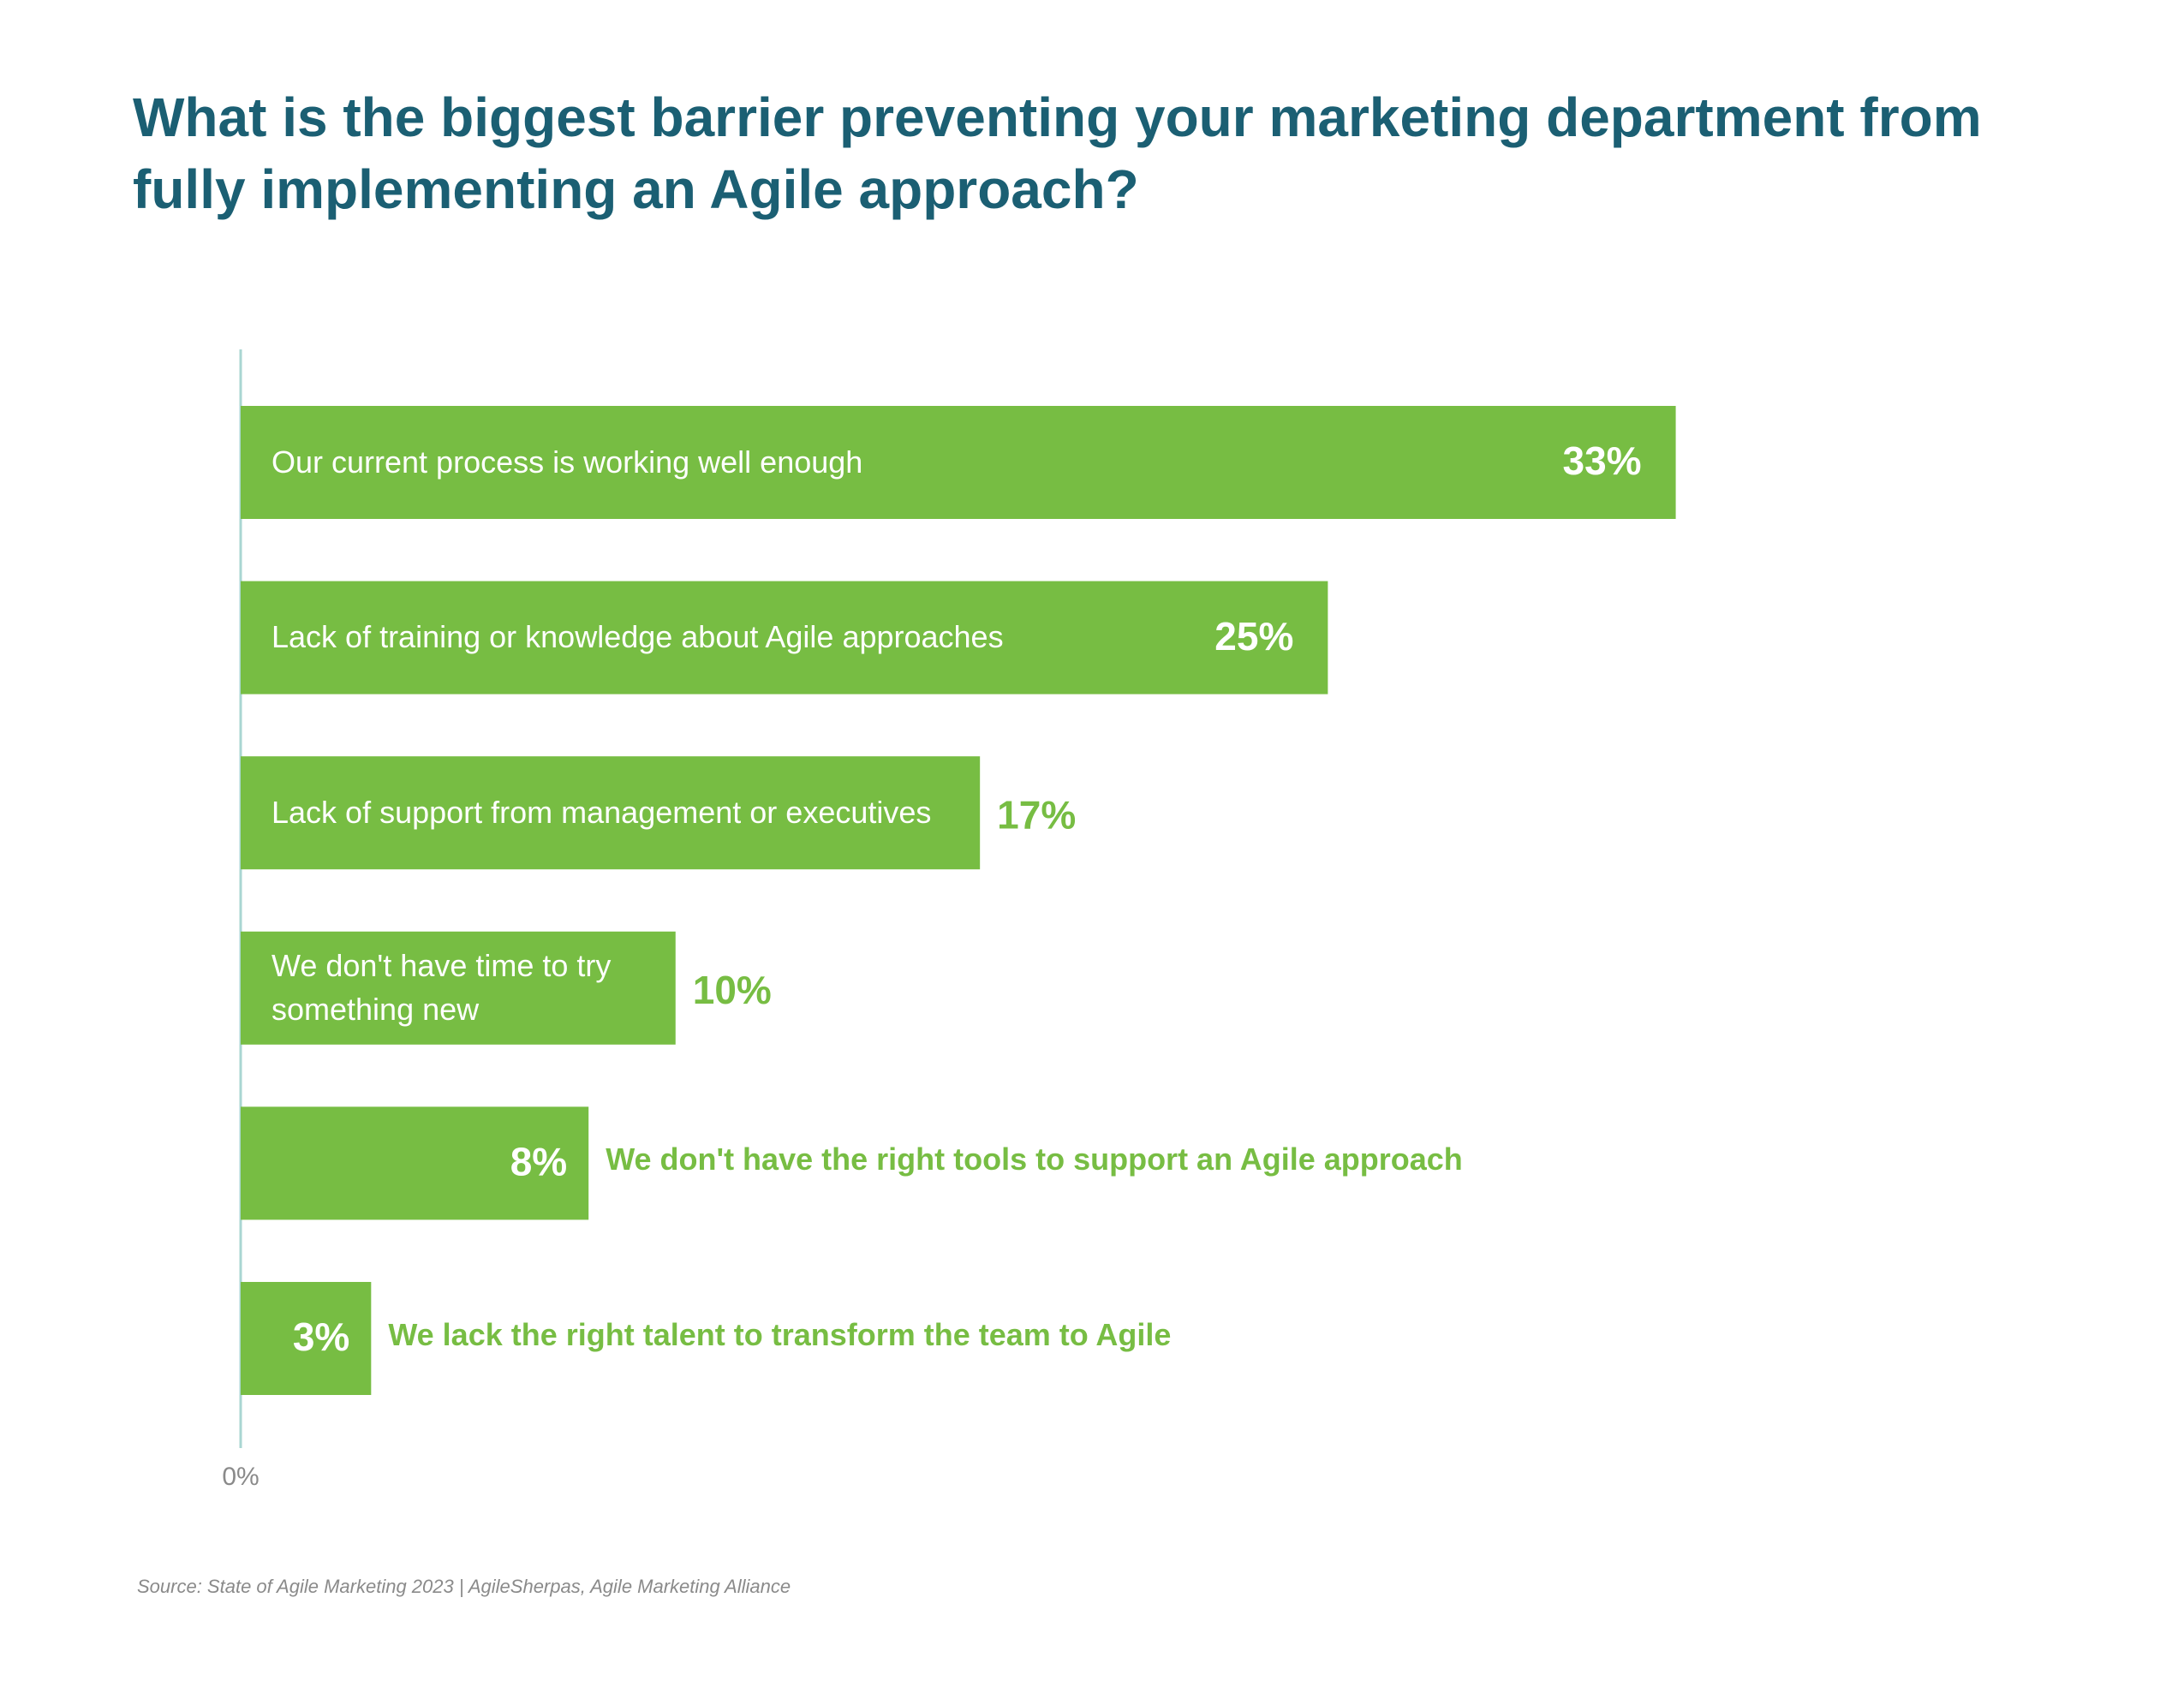  What do you see at coordinates (538, 1162) in the screenshot?
I see `value-label: 8%` at bounding box center [538, 1162].